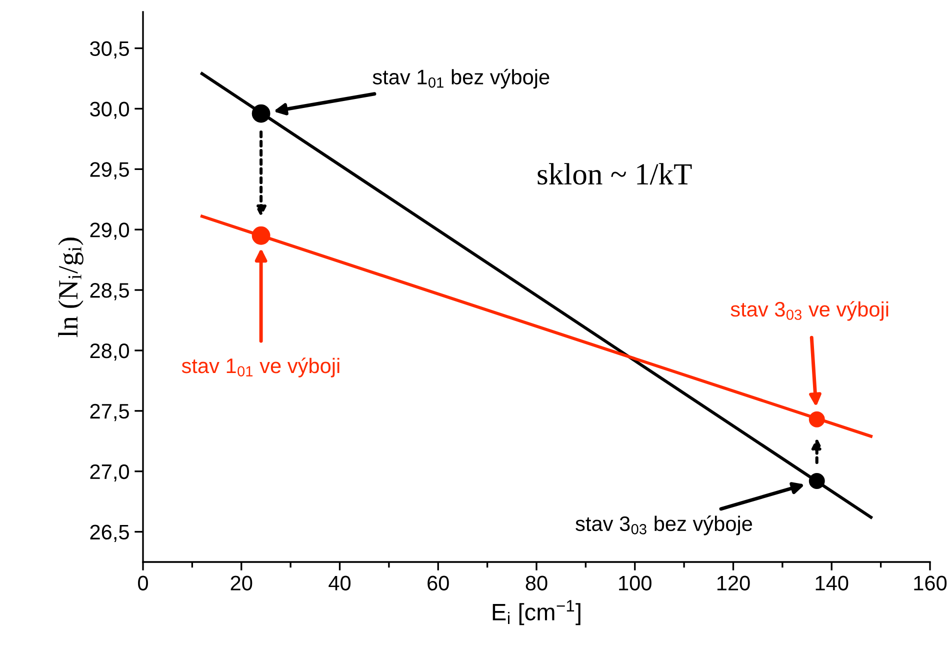 Image resolution: width=951 pixels, height=662 pixels. I want to click on x-tick-label: 0, so click(143, 583).